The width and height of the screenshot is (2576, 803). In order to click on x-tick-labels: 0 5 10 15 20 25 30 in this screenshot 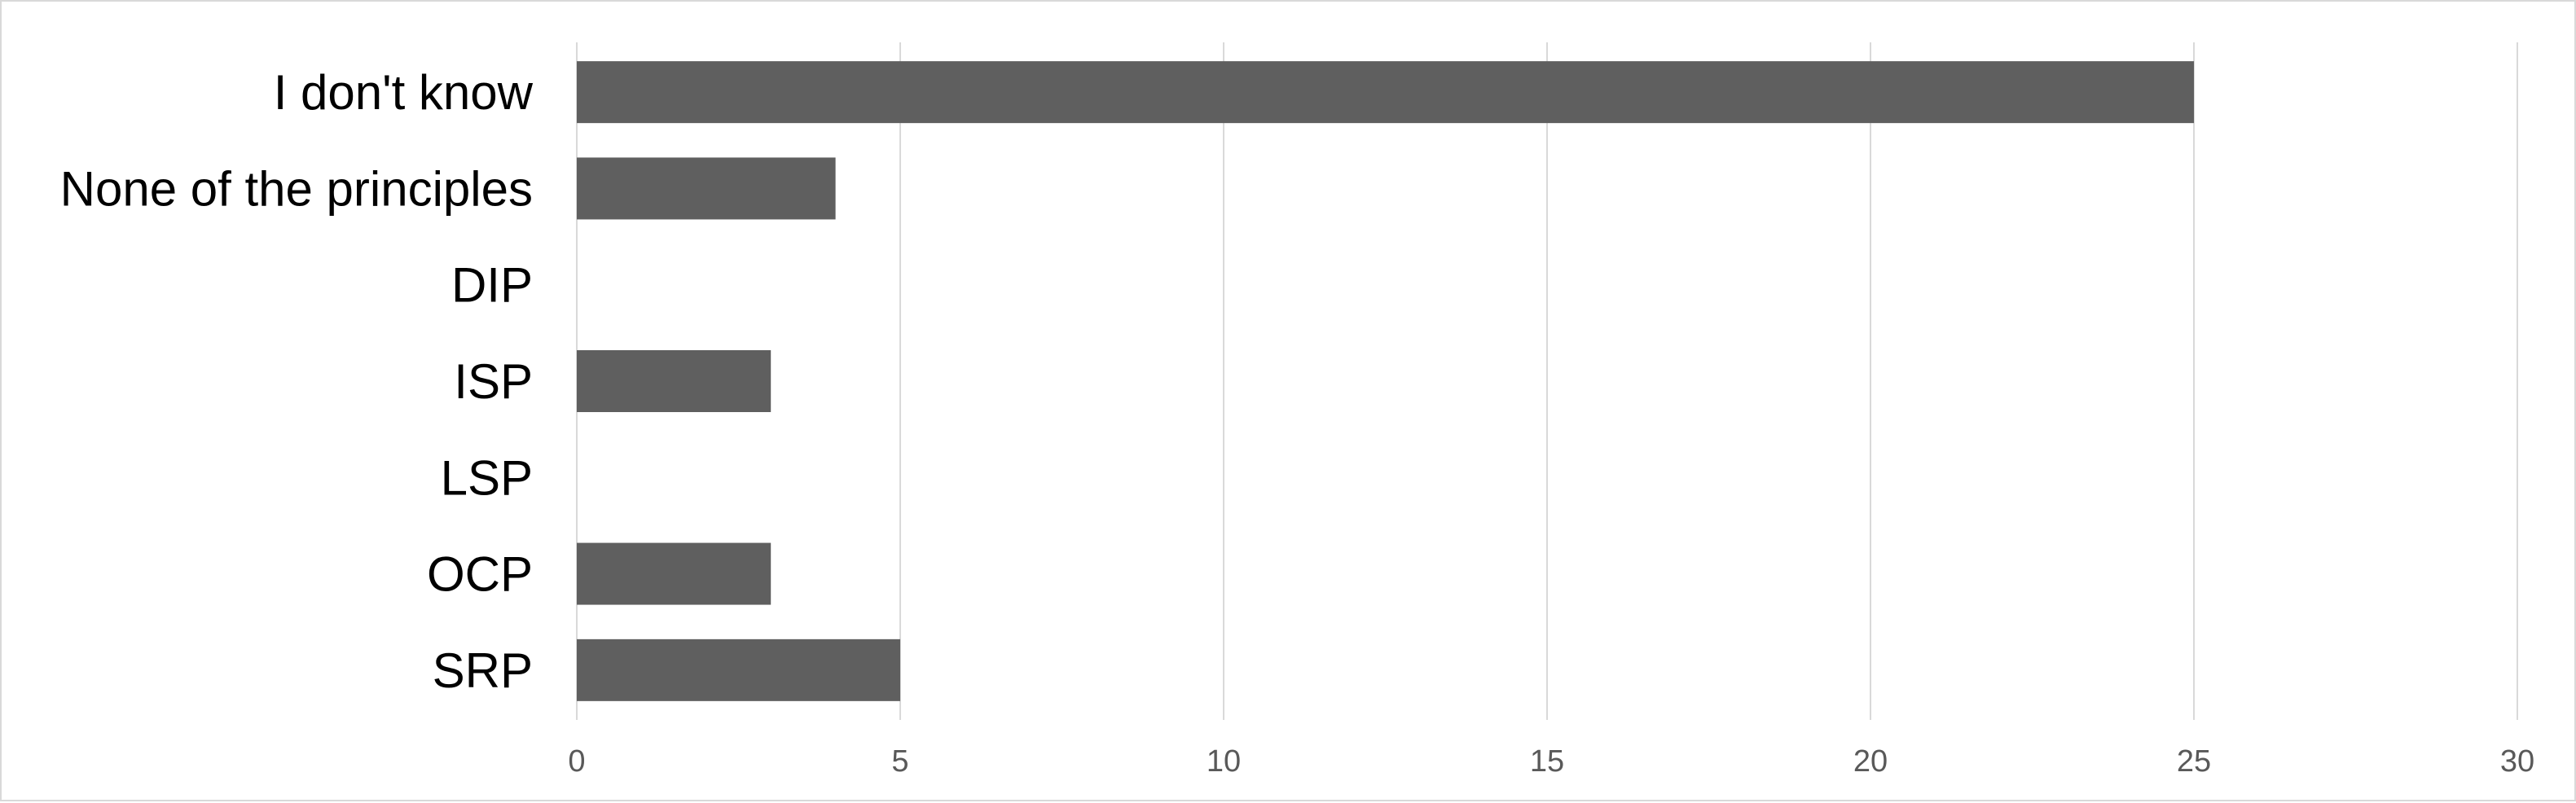, I will do `click(1551, 761)`.